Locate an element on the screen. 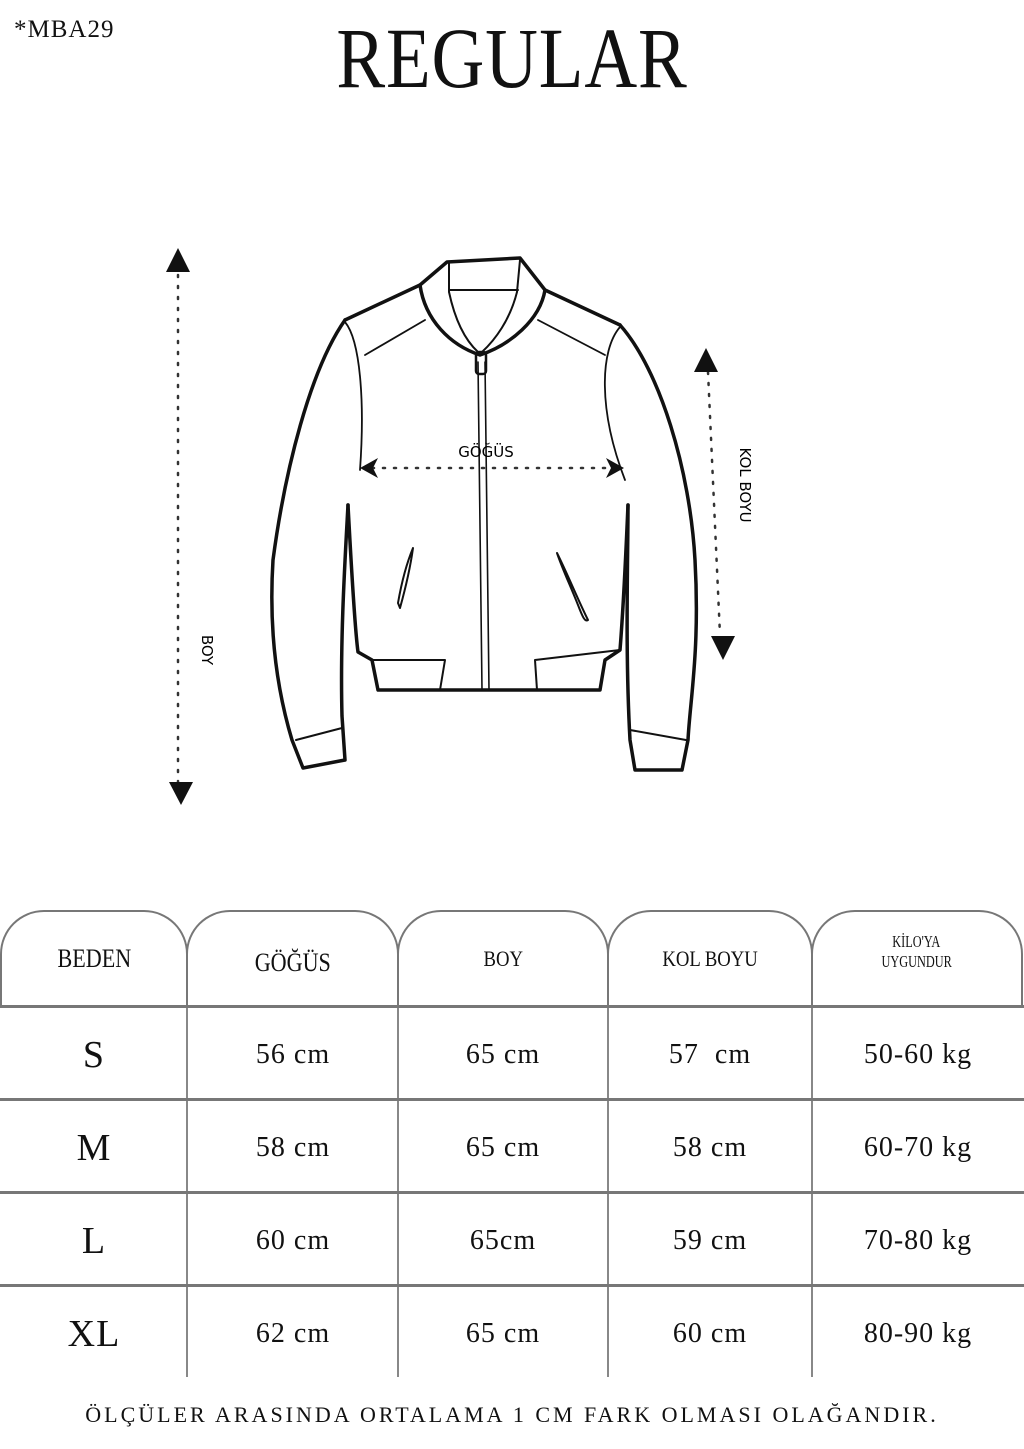  chest-cell: 62 cm is located at coordinates (293, 1333).